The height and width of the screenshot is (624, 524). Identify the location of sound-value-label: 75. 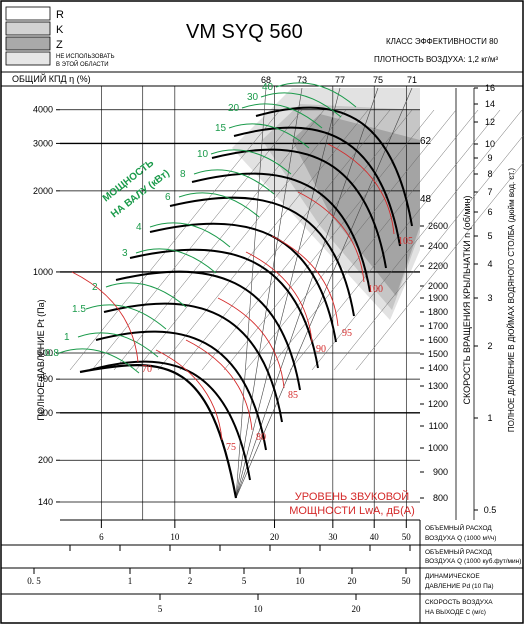
(231, 447).